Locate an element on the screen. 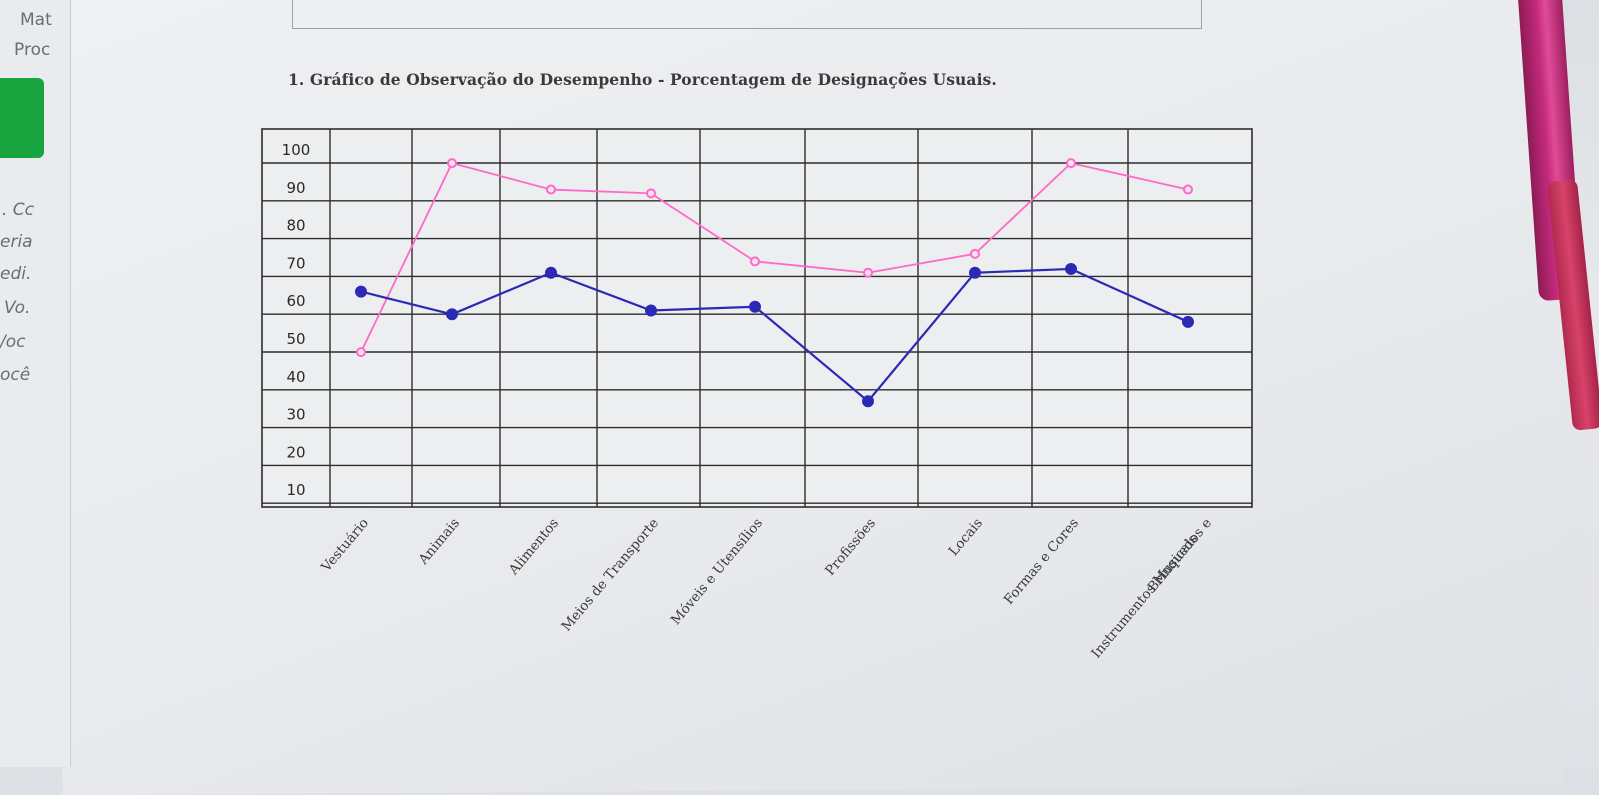 The image size is (1599, 795). y-axis-ticks: 100 90 80 70 60 50 40 30 20 10 is located at coordinates (296, 320).